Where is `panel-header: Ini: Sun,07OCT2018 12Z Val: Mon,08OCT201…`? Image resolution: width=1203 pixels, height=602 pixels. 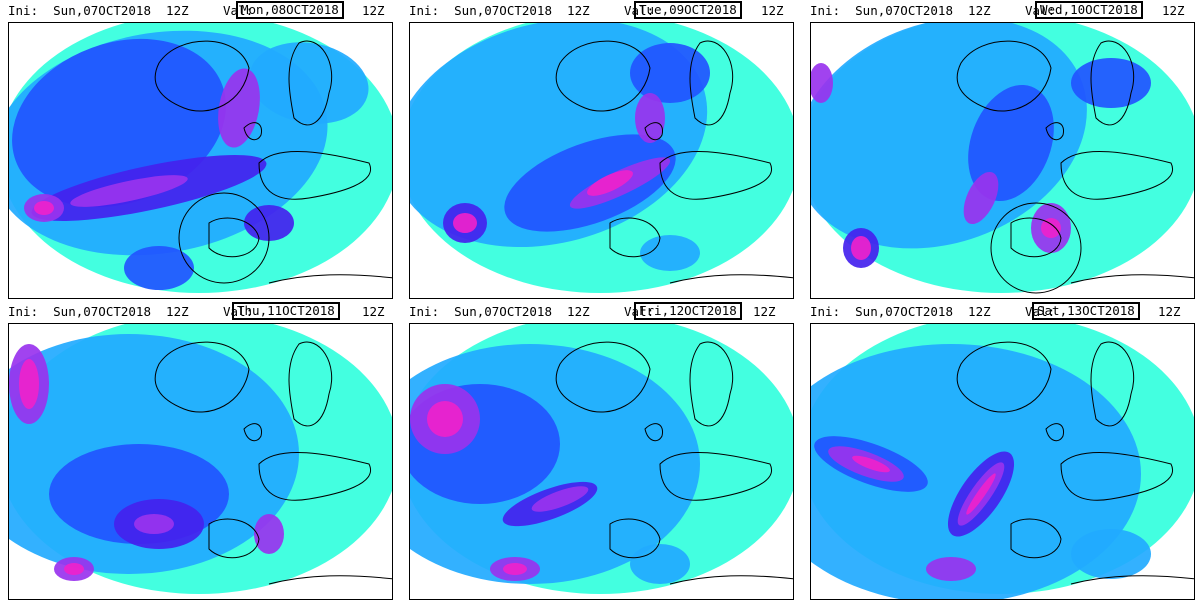
panel-header: Ini: Sun,07OCT2018 12Z Val: Mon,08OCT201… is located at coordinates (200, 11).